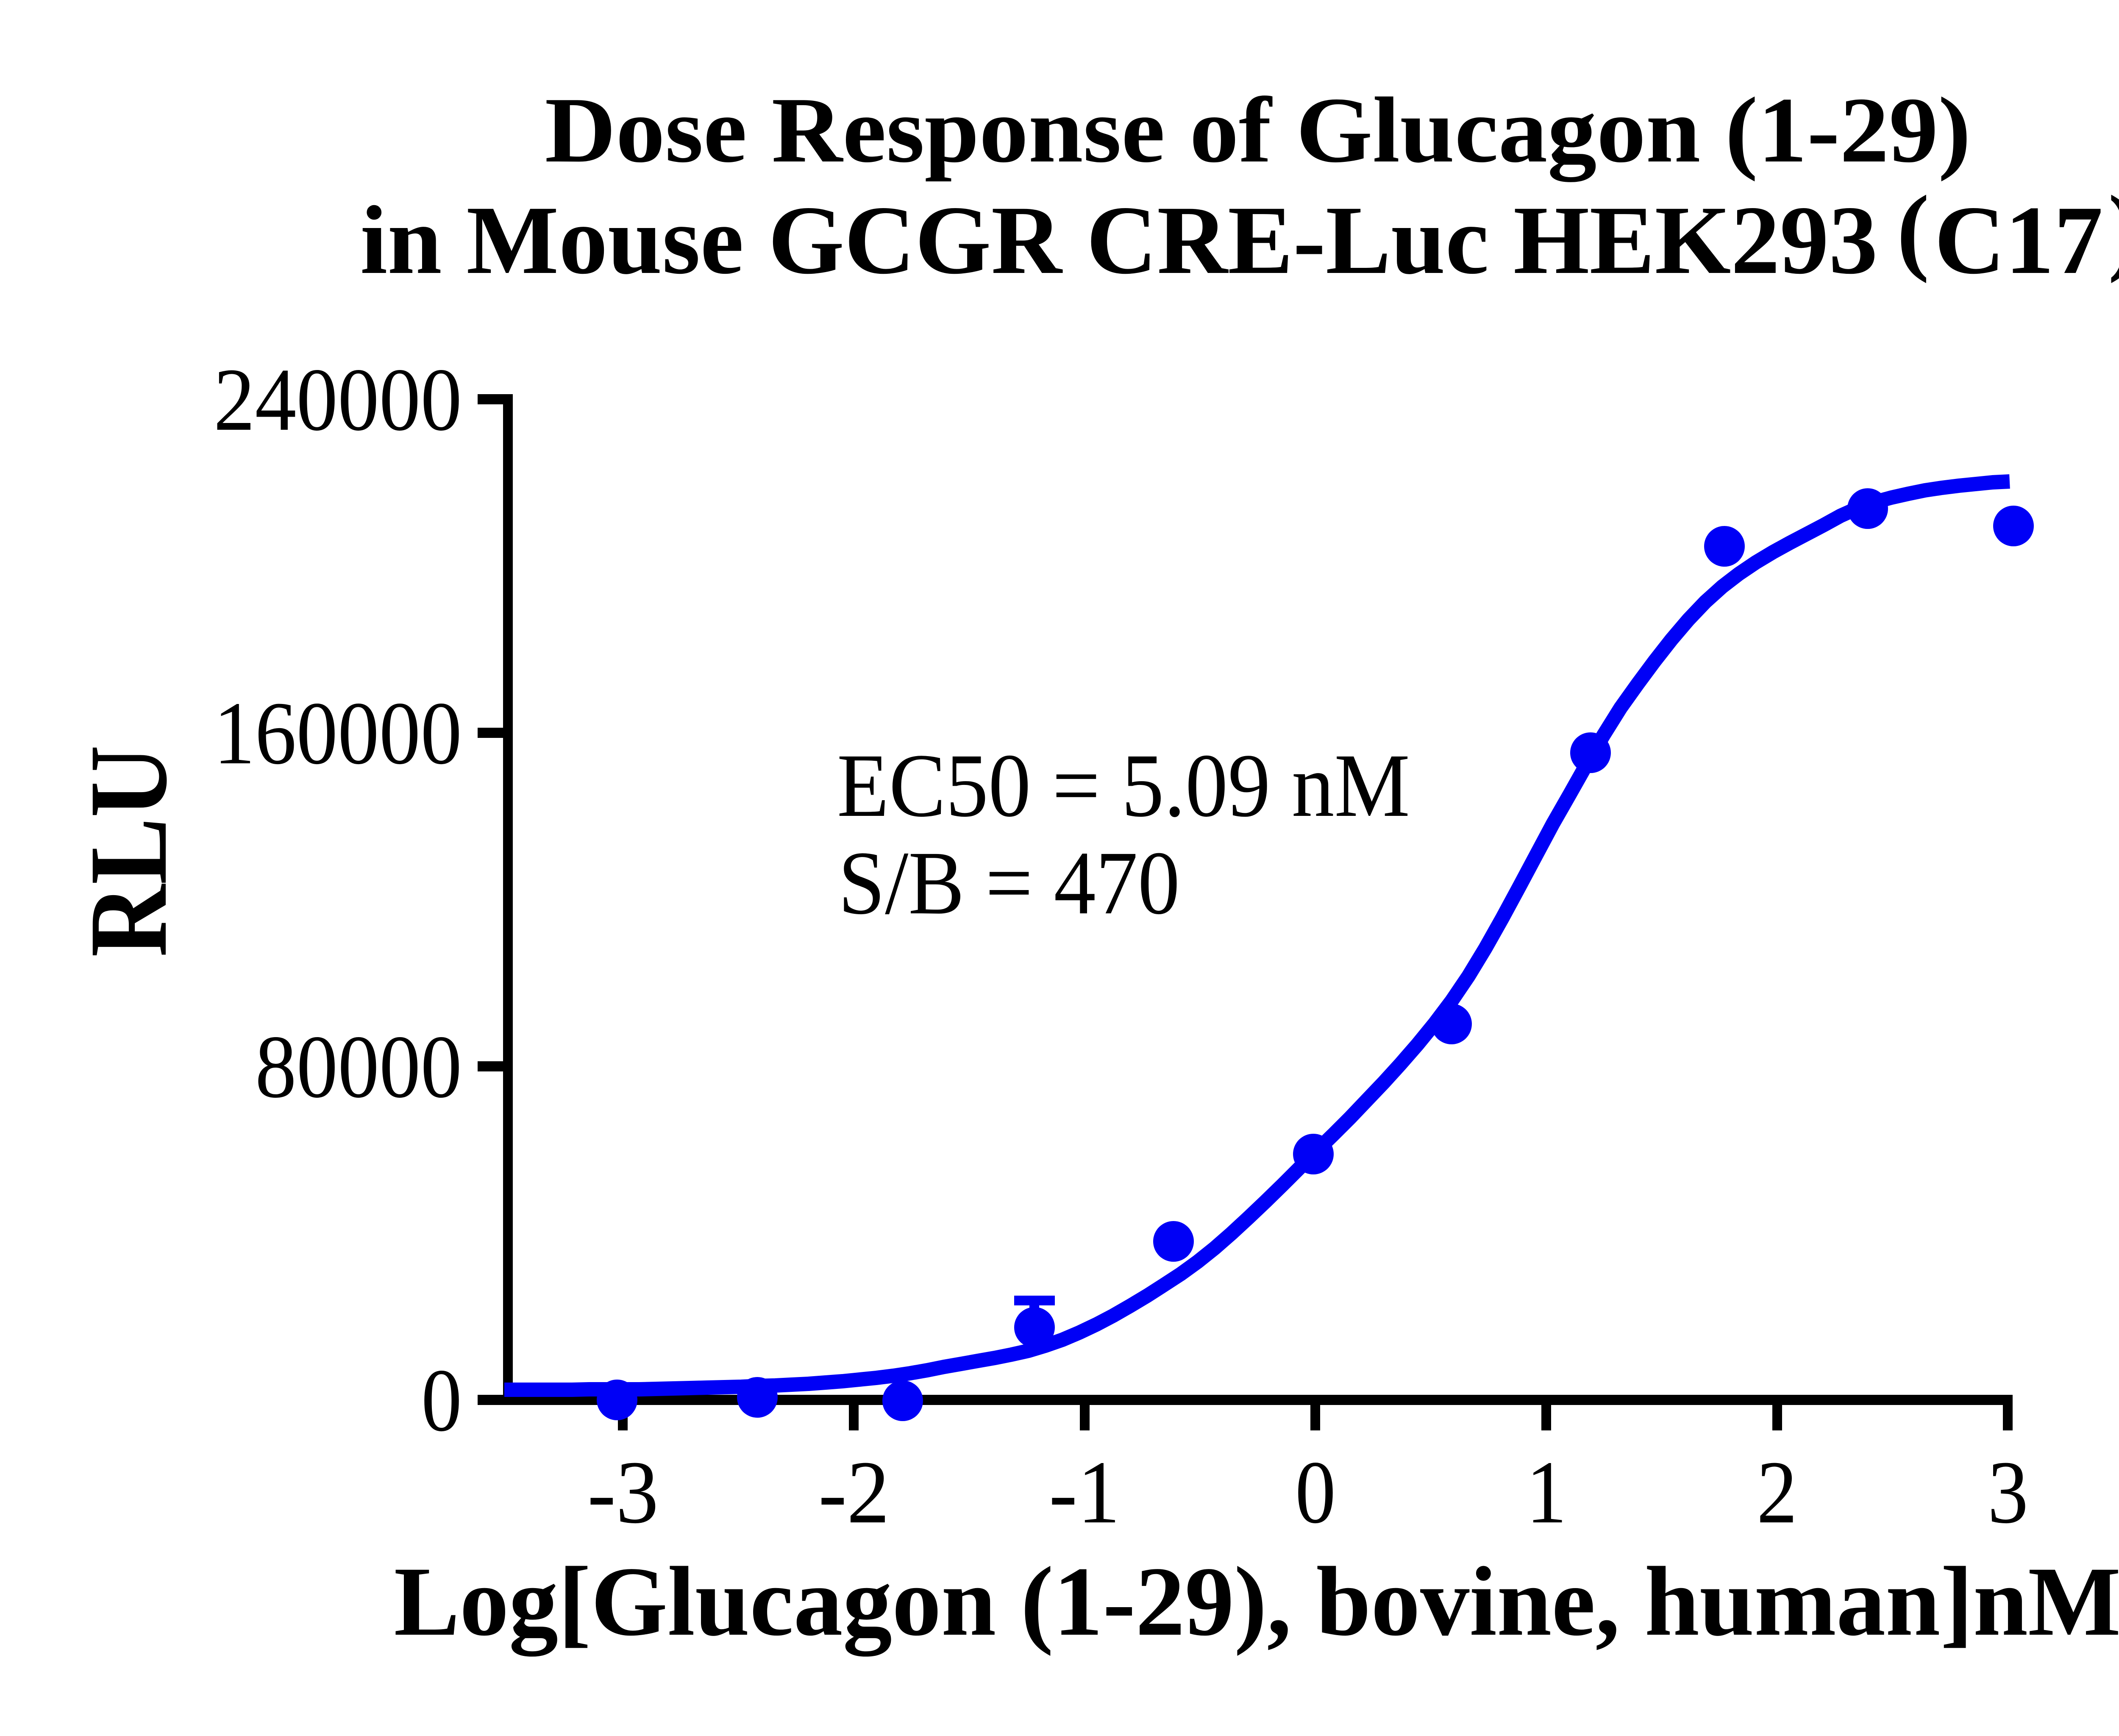 The width and height of the screenshot is (2119, 1736). I want to click on svg-text: -2, so click(854, 1492).